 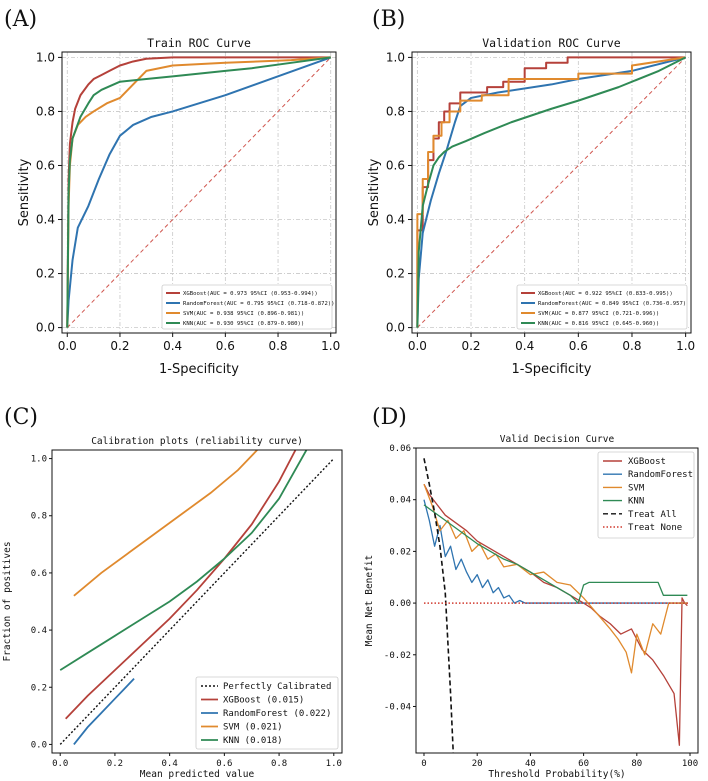 I want to click on chart-title: Train ROC Curve, so click(x=199, y=43).